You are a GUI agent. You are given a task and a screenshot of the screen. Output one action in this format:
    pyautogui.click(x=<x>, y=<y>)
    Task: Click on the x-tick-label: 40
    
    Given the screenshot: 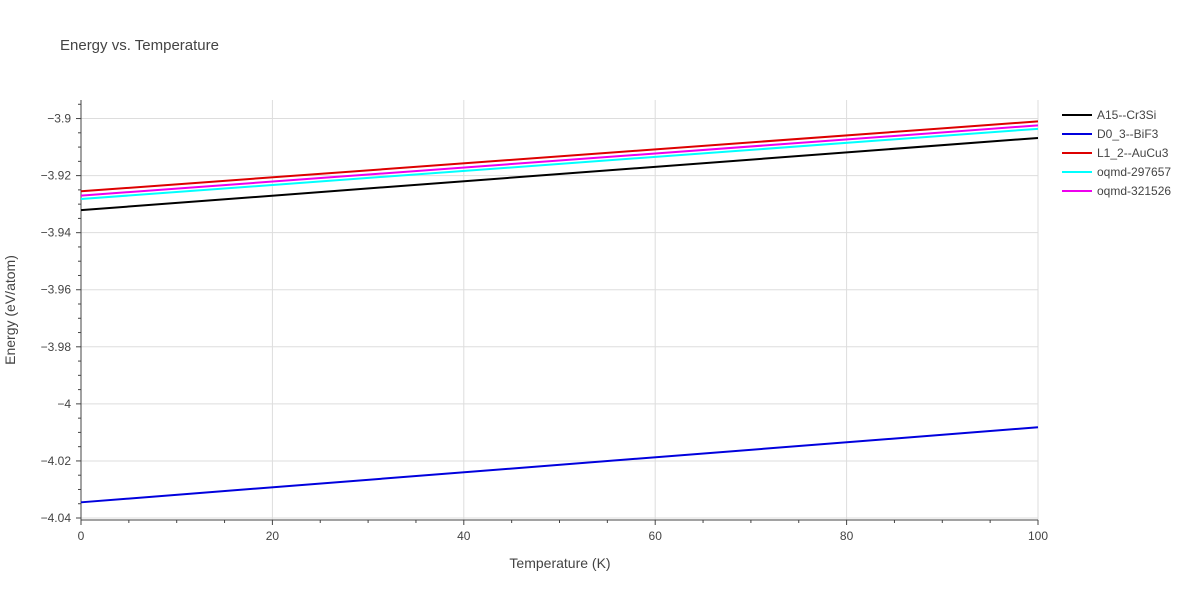 What is the action you would take?
    pyautogui.click(x=464, y=536)
    